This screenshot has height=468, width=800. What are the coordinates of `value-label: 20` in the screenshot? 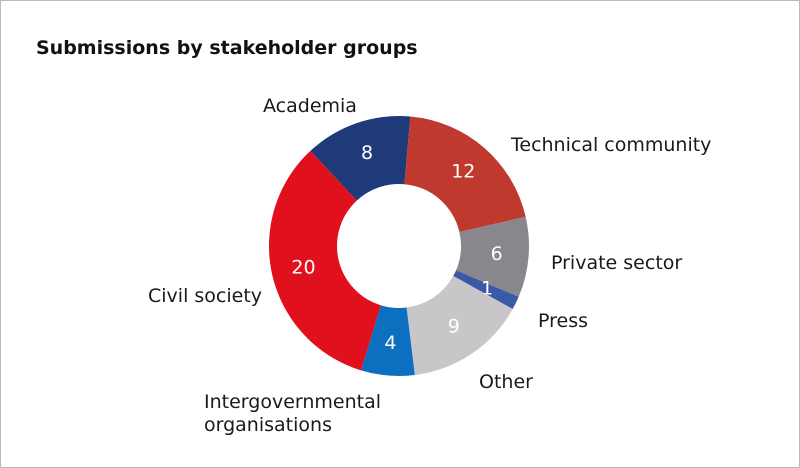 It's located at (303, 268).